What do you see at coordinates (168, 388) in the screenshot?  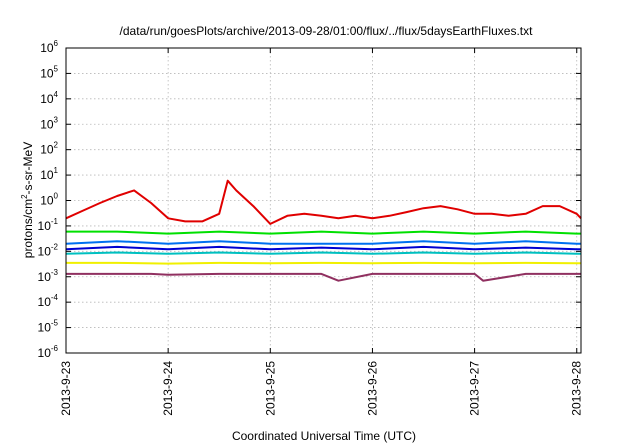 I see `x-tick-label: 2013-9-24` at bounding box center [168, 388].